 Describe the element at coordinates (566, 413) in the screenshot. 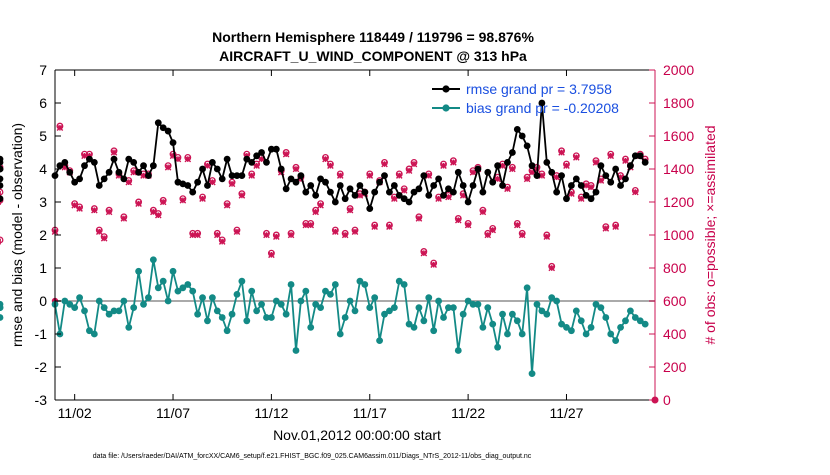

I see `x-tick-label: 11/27` at that location.